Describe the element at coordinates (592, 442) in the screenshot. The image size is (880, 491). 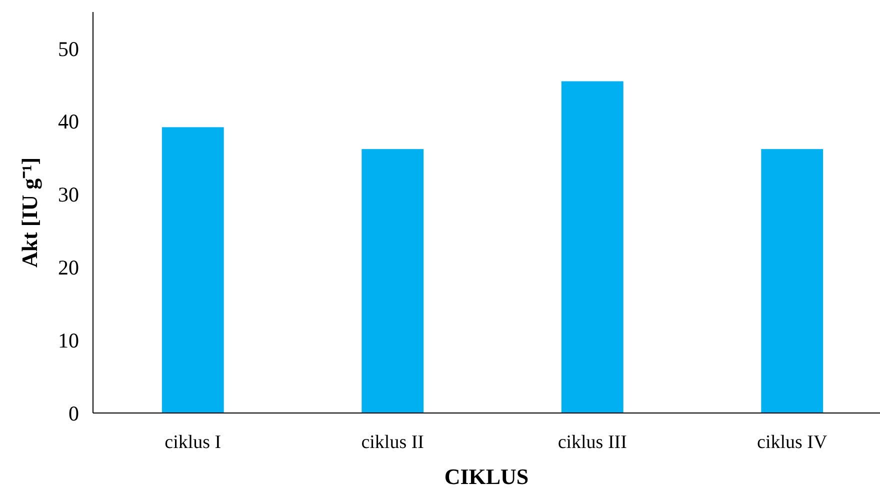
I see `x-tick-label: ciklus III` at that location.